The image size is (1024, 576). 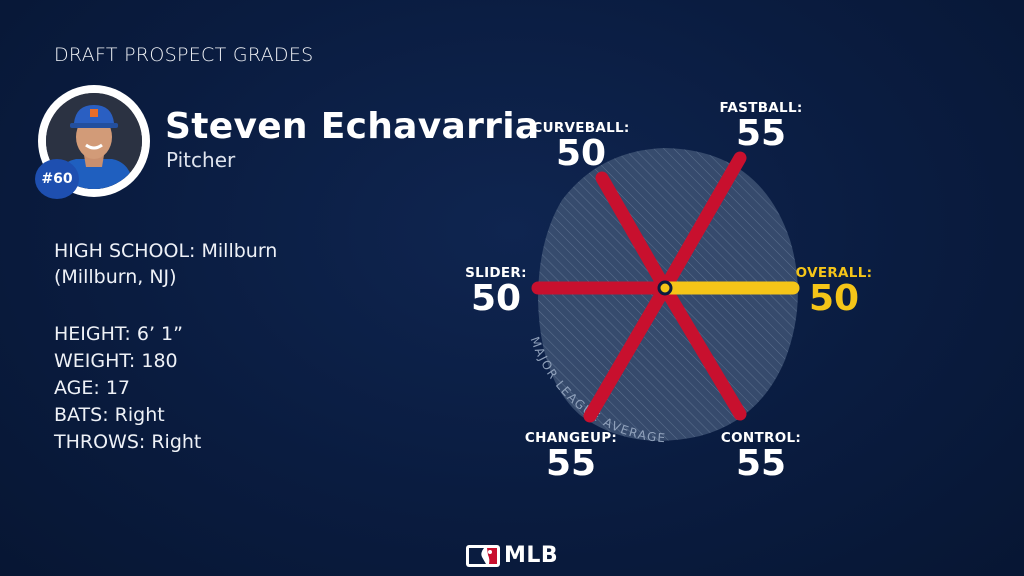 I want to click on high-school-line: HIGH SCHOOL: Millburn, so click(x=166, y=251).